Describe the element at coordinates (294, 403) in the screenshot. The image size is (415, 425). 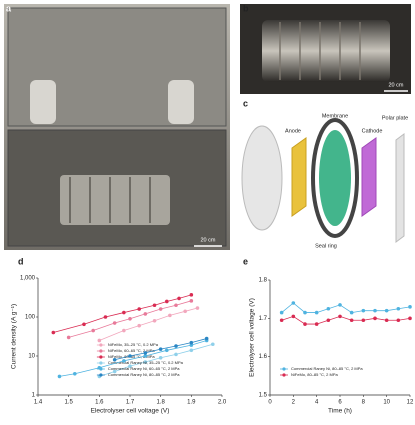
I see `x-tick-label: 2` at that location.